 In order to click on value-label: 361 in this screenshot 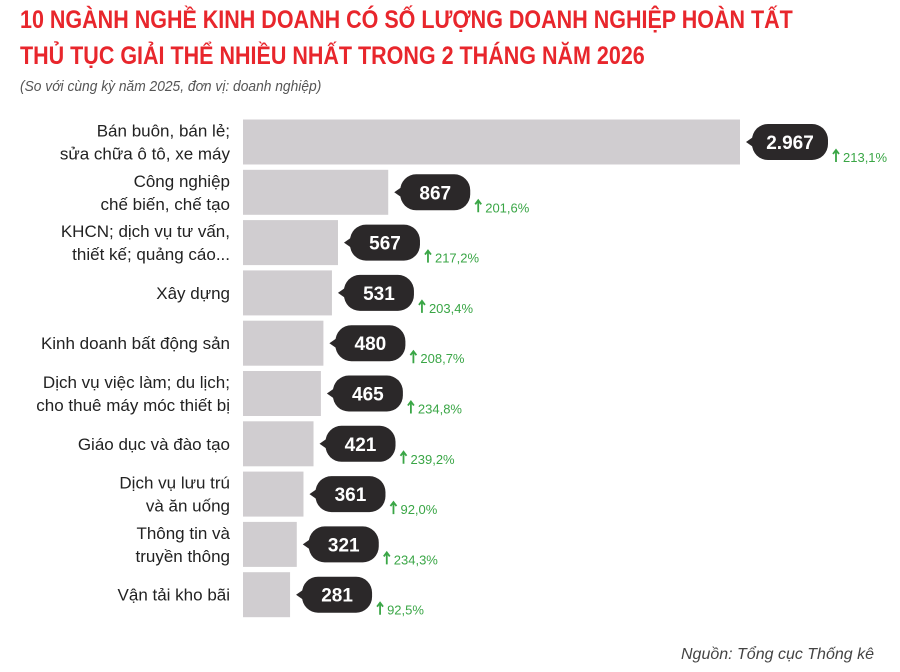, I will do `click(351, 495)`.